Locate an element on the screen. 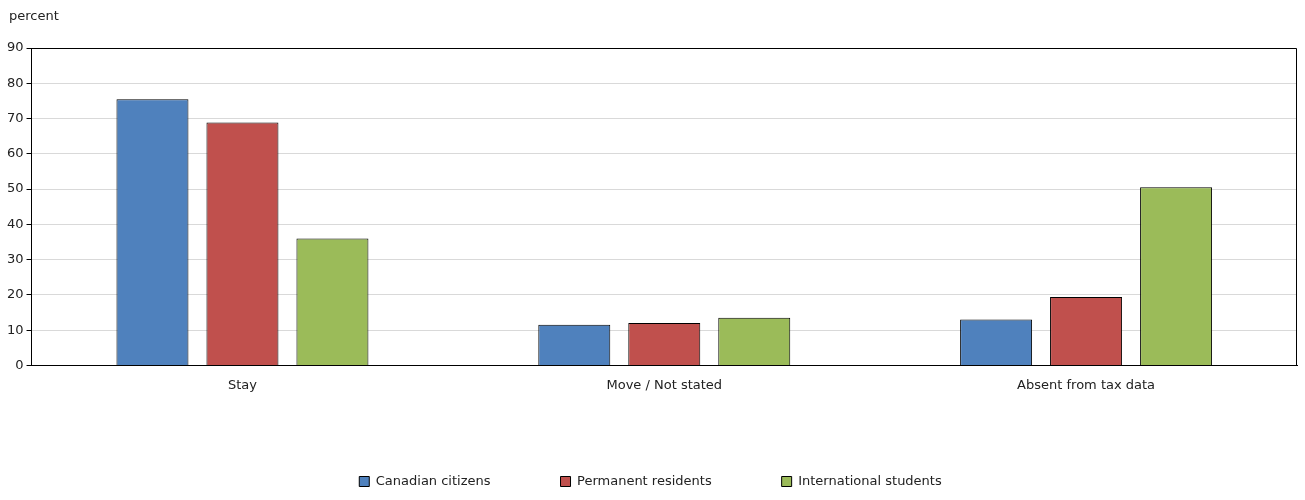 The width and height of the screenshot is (1305, 500). y-tick-label: 90 is located at coordinates (15, 47).